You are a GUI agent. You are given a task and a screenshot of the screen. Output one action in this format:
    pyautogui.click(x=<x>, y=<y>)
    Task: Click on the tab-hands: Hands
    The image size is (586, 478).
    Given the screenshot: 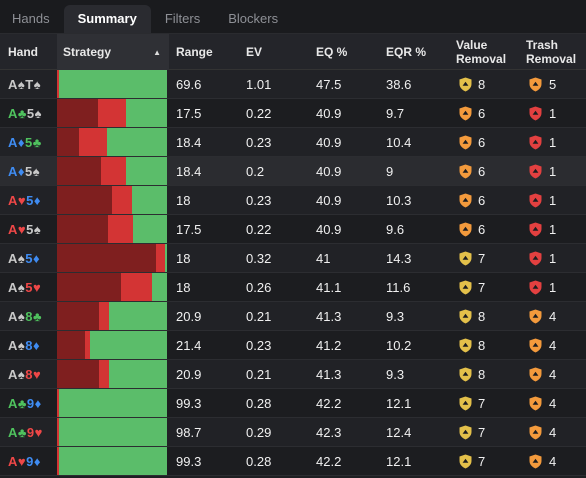 What is the action you would take?
    pyautogui.click(x=31, y=18)
    